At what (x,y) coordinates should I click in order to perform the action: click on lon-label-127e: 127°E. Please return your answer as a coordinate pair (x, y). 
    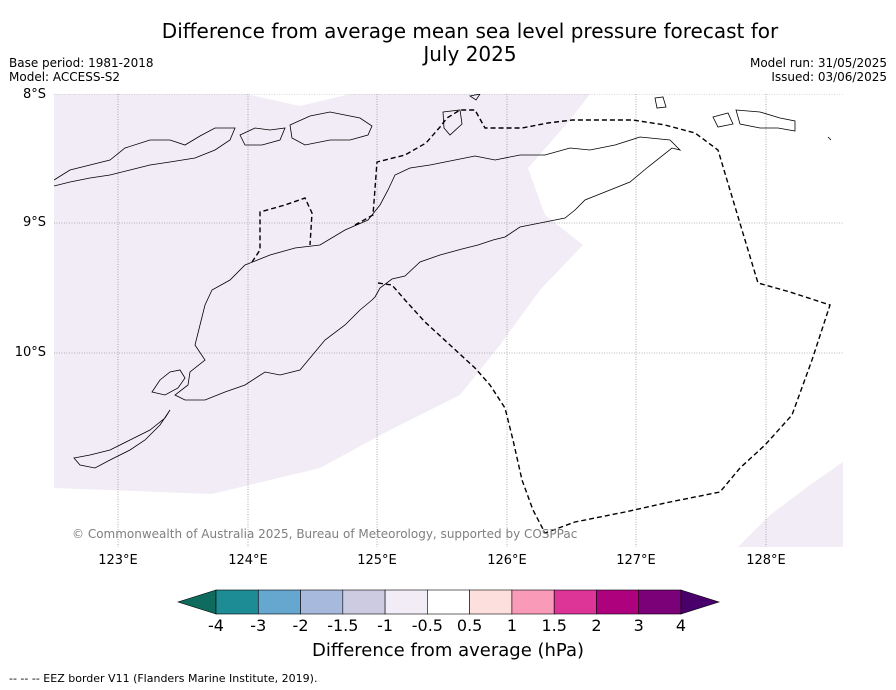
    Looking at the image, I should click on (636, 560).